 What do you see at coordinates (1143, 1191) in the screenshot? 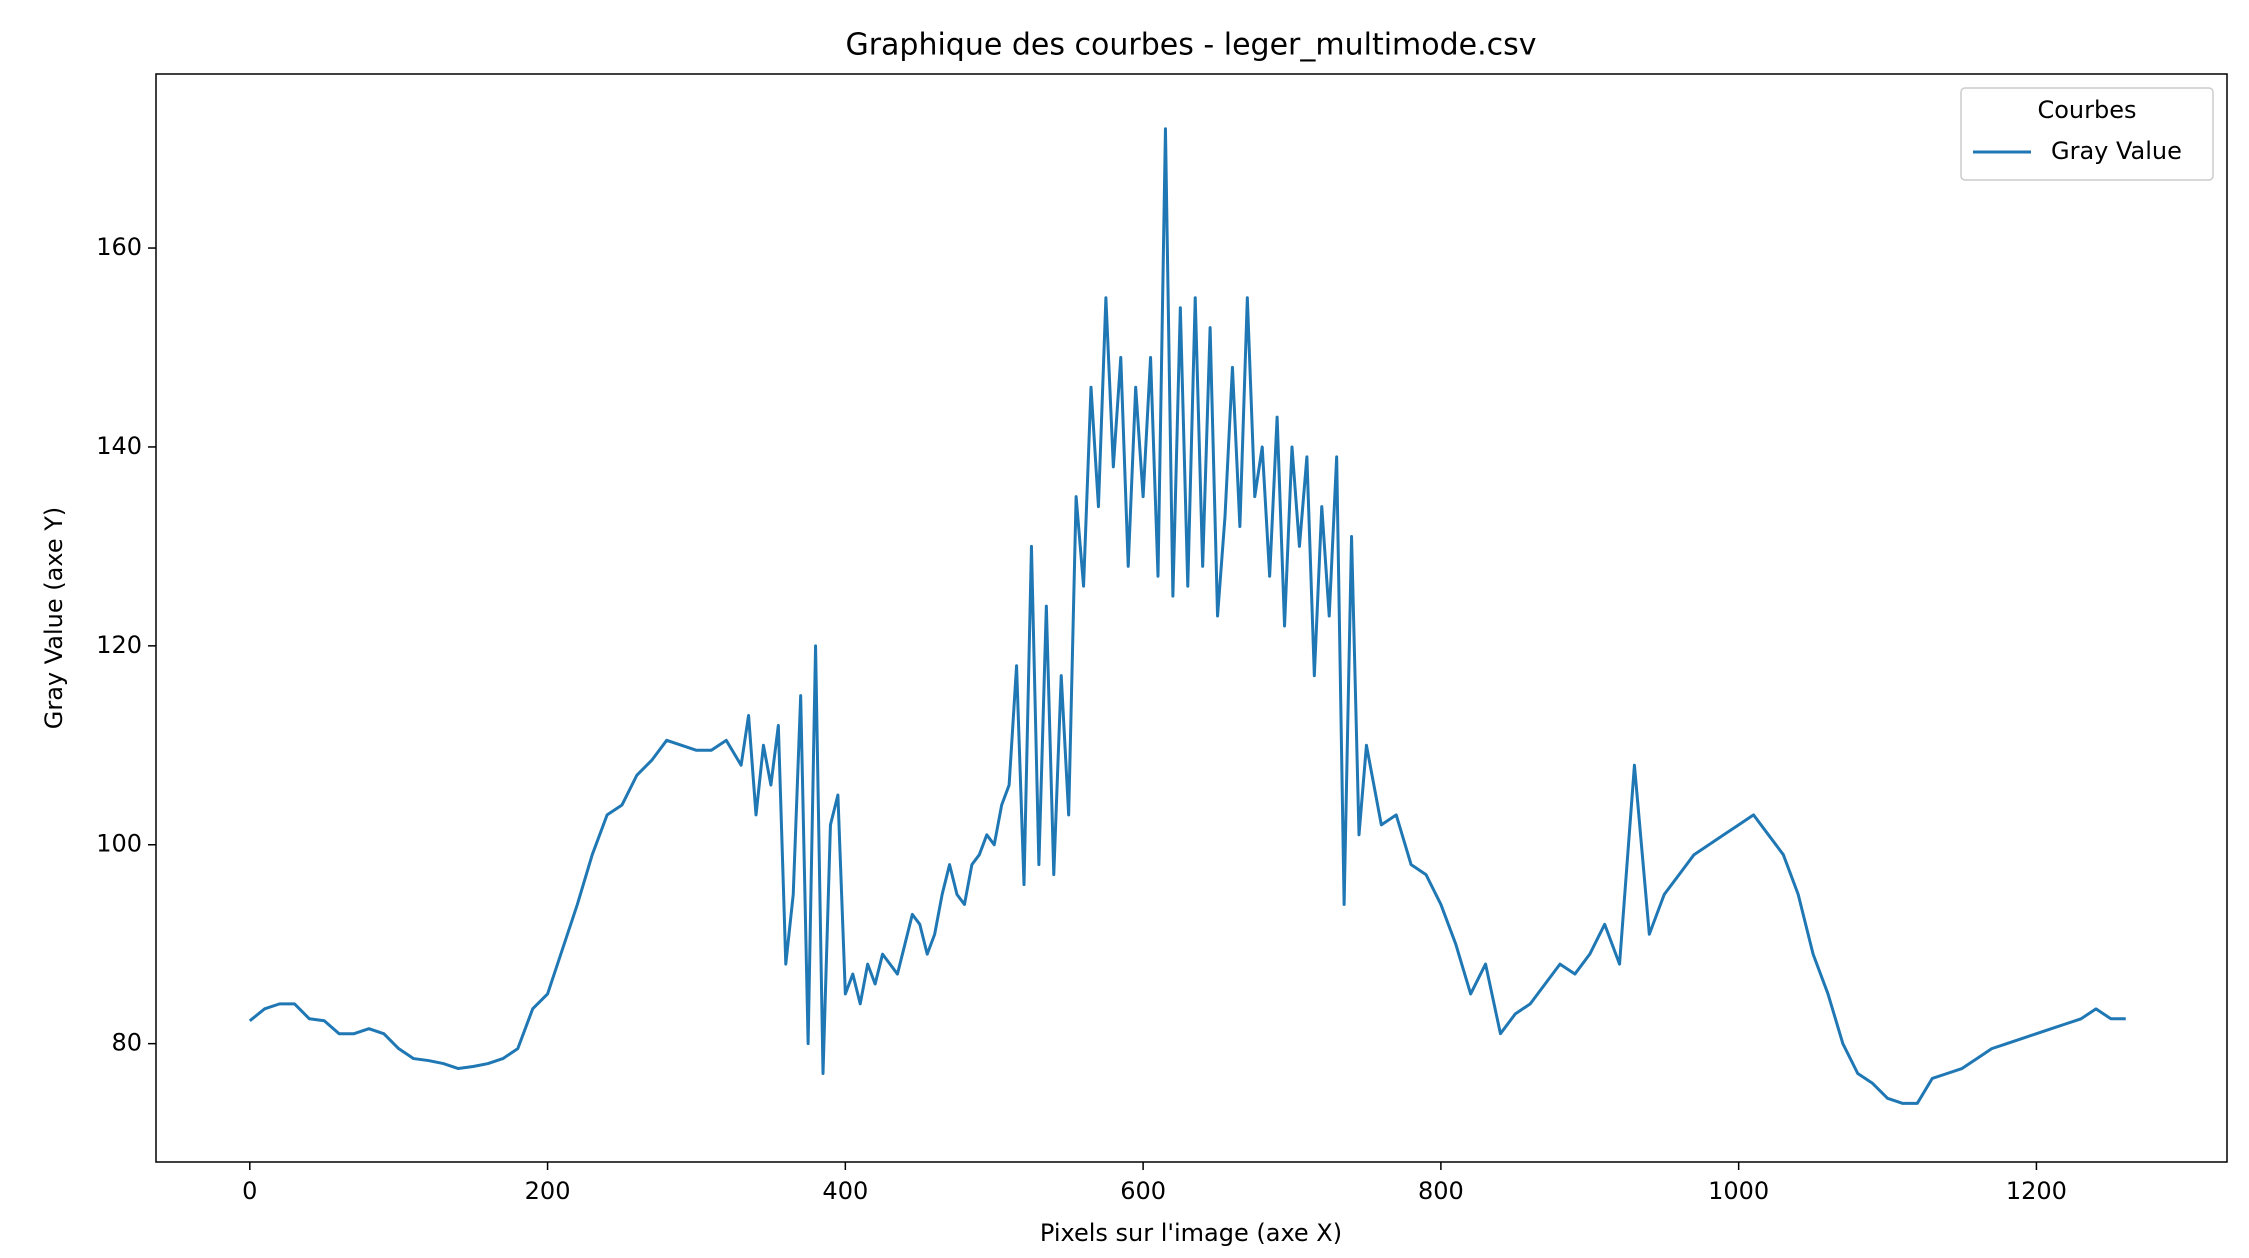
I see `x-tick-label: 600` at bounding box center [1143, 1191].